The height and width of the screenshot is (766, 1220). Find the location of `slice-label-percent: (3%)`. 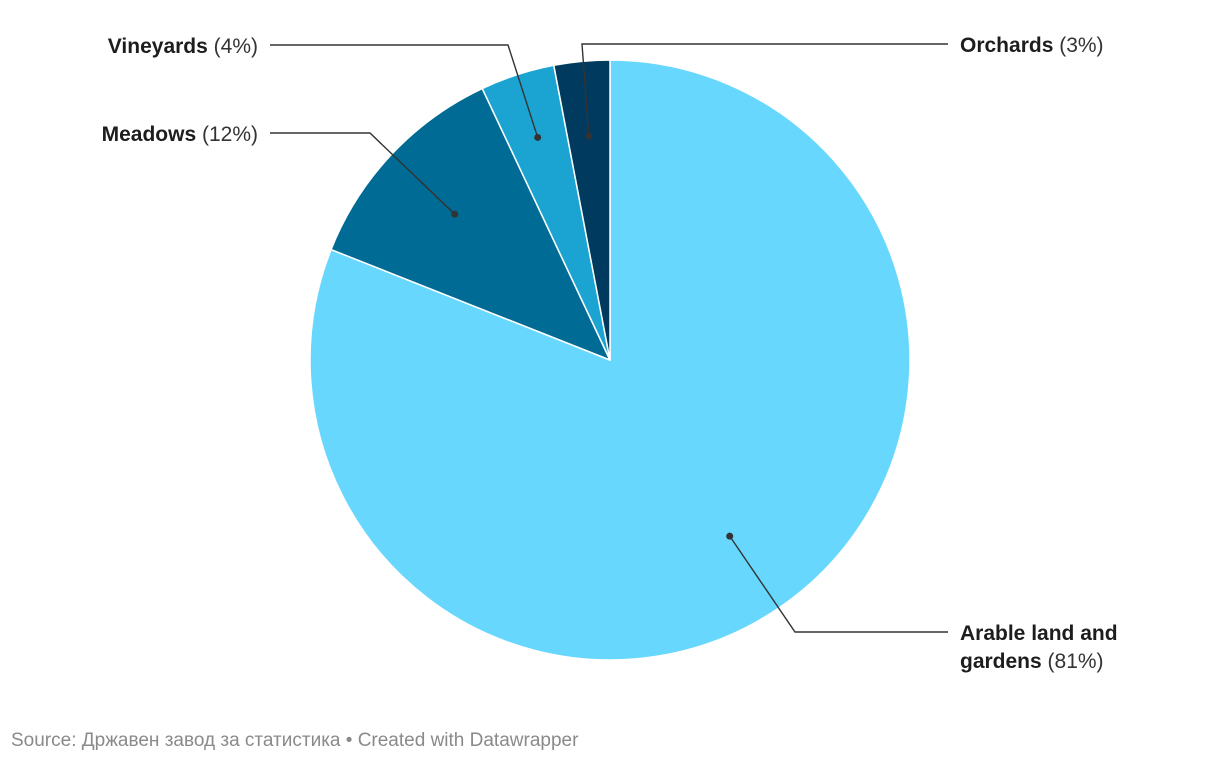

slice-label-percent: (3%) is located at coordinates (1078, 45).